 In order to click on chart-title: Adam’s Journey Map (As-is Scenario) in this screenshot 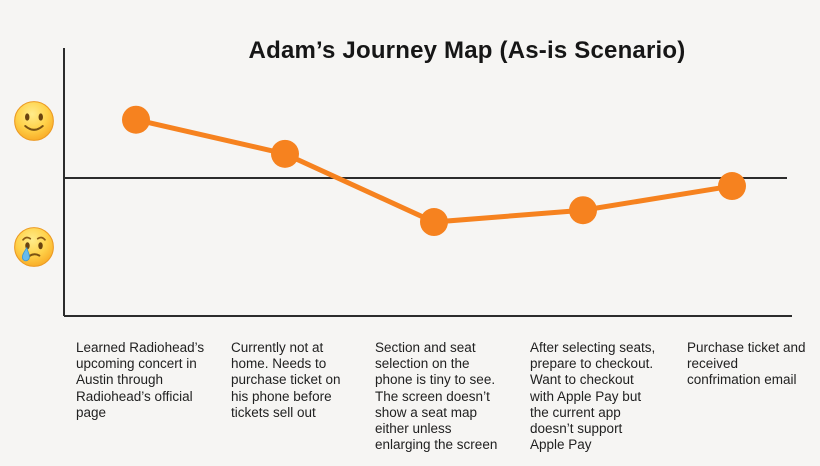, I will do `click(467, 50)`.